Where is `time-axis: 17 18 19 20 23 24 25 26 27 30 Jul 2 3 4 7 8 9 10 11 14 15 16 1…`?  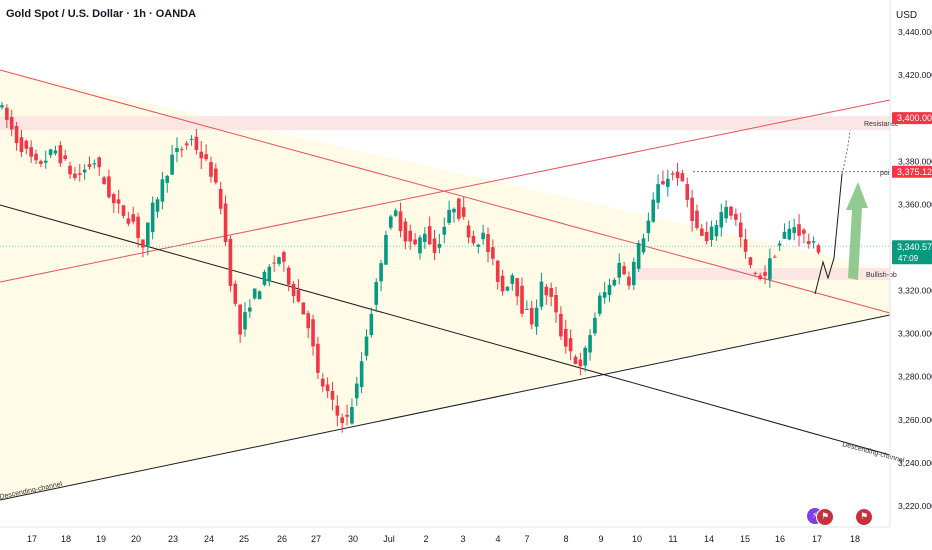 time-axis: 17 18 19 20 23 24 25 26 27 30 Jul 2 3 4 7 8 9 10 11 14 15 16 1… is located at coordinates (443, 539).